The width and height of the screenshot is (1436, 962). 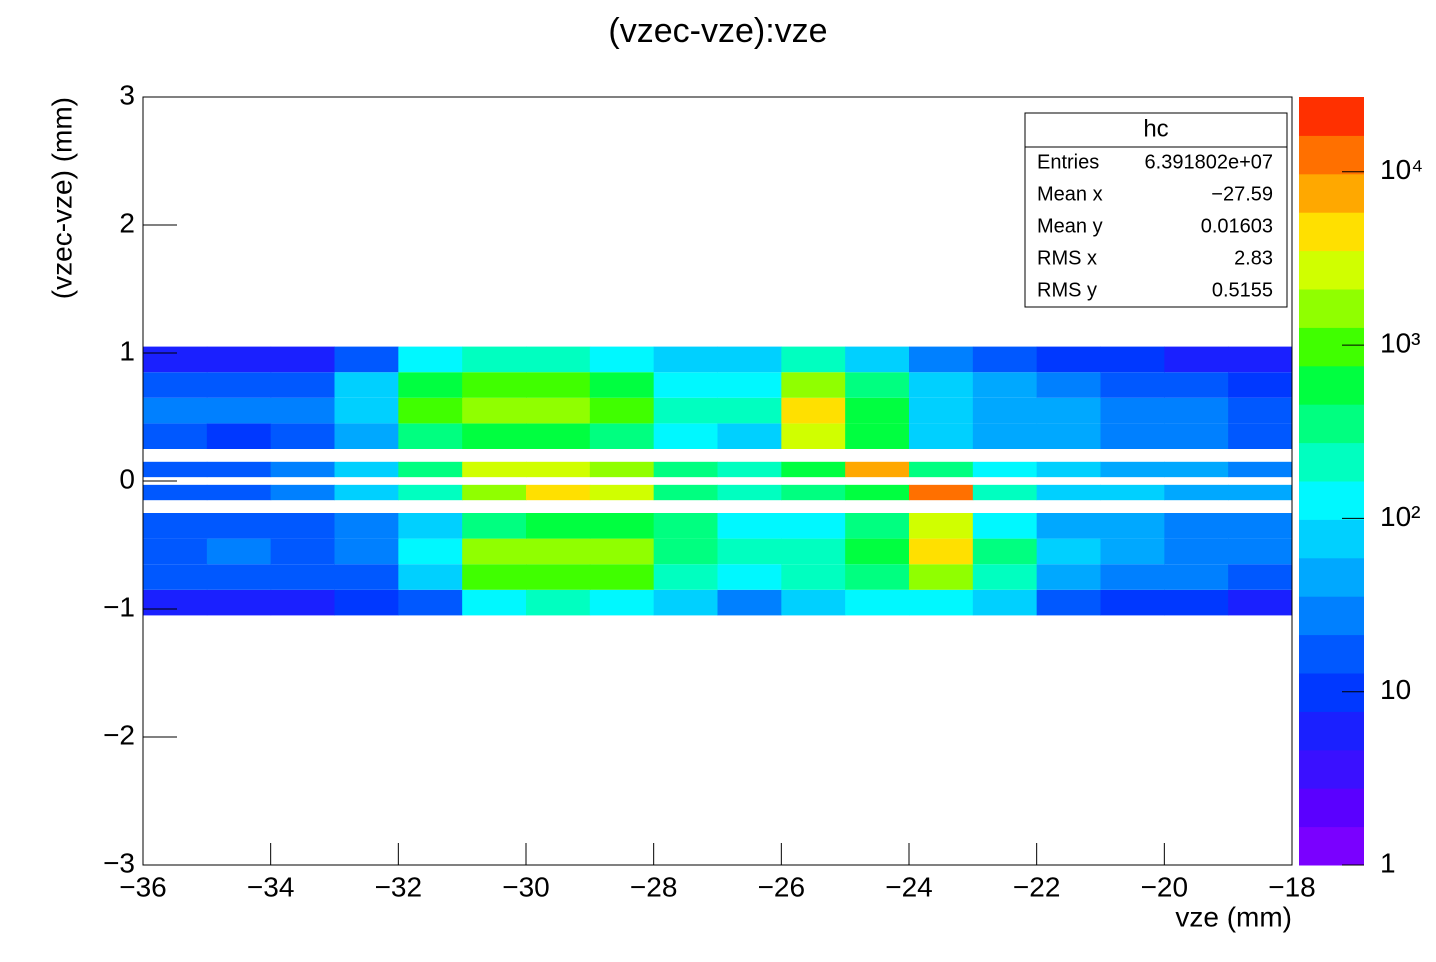 I want to click on z-tick-label: 10³, so click(x=1400, y=342).